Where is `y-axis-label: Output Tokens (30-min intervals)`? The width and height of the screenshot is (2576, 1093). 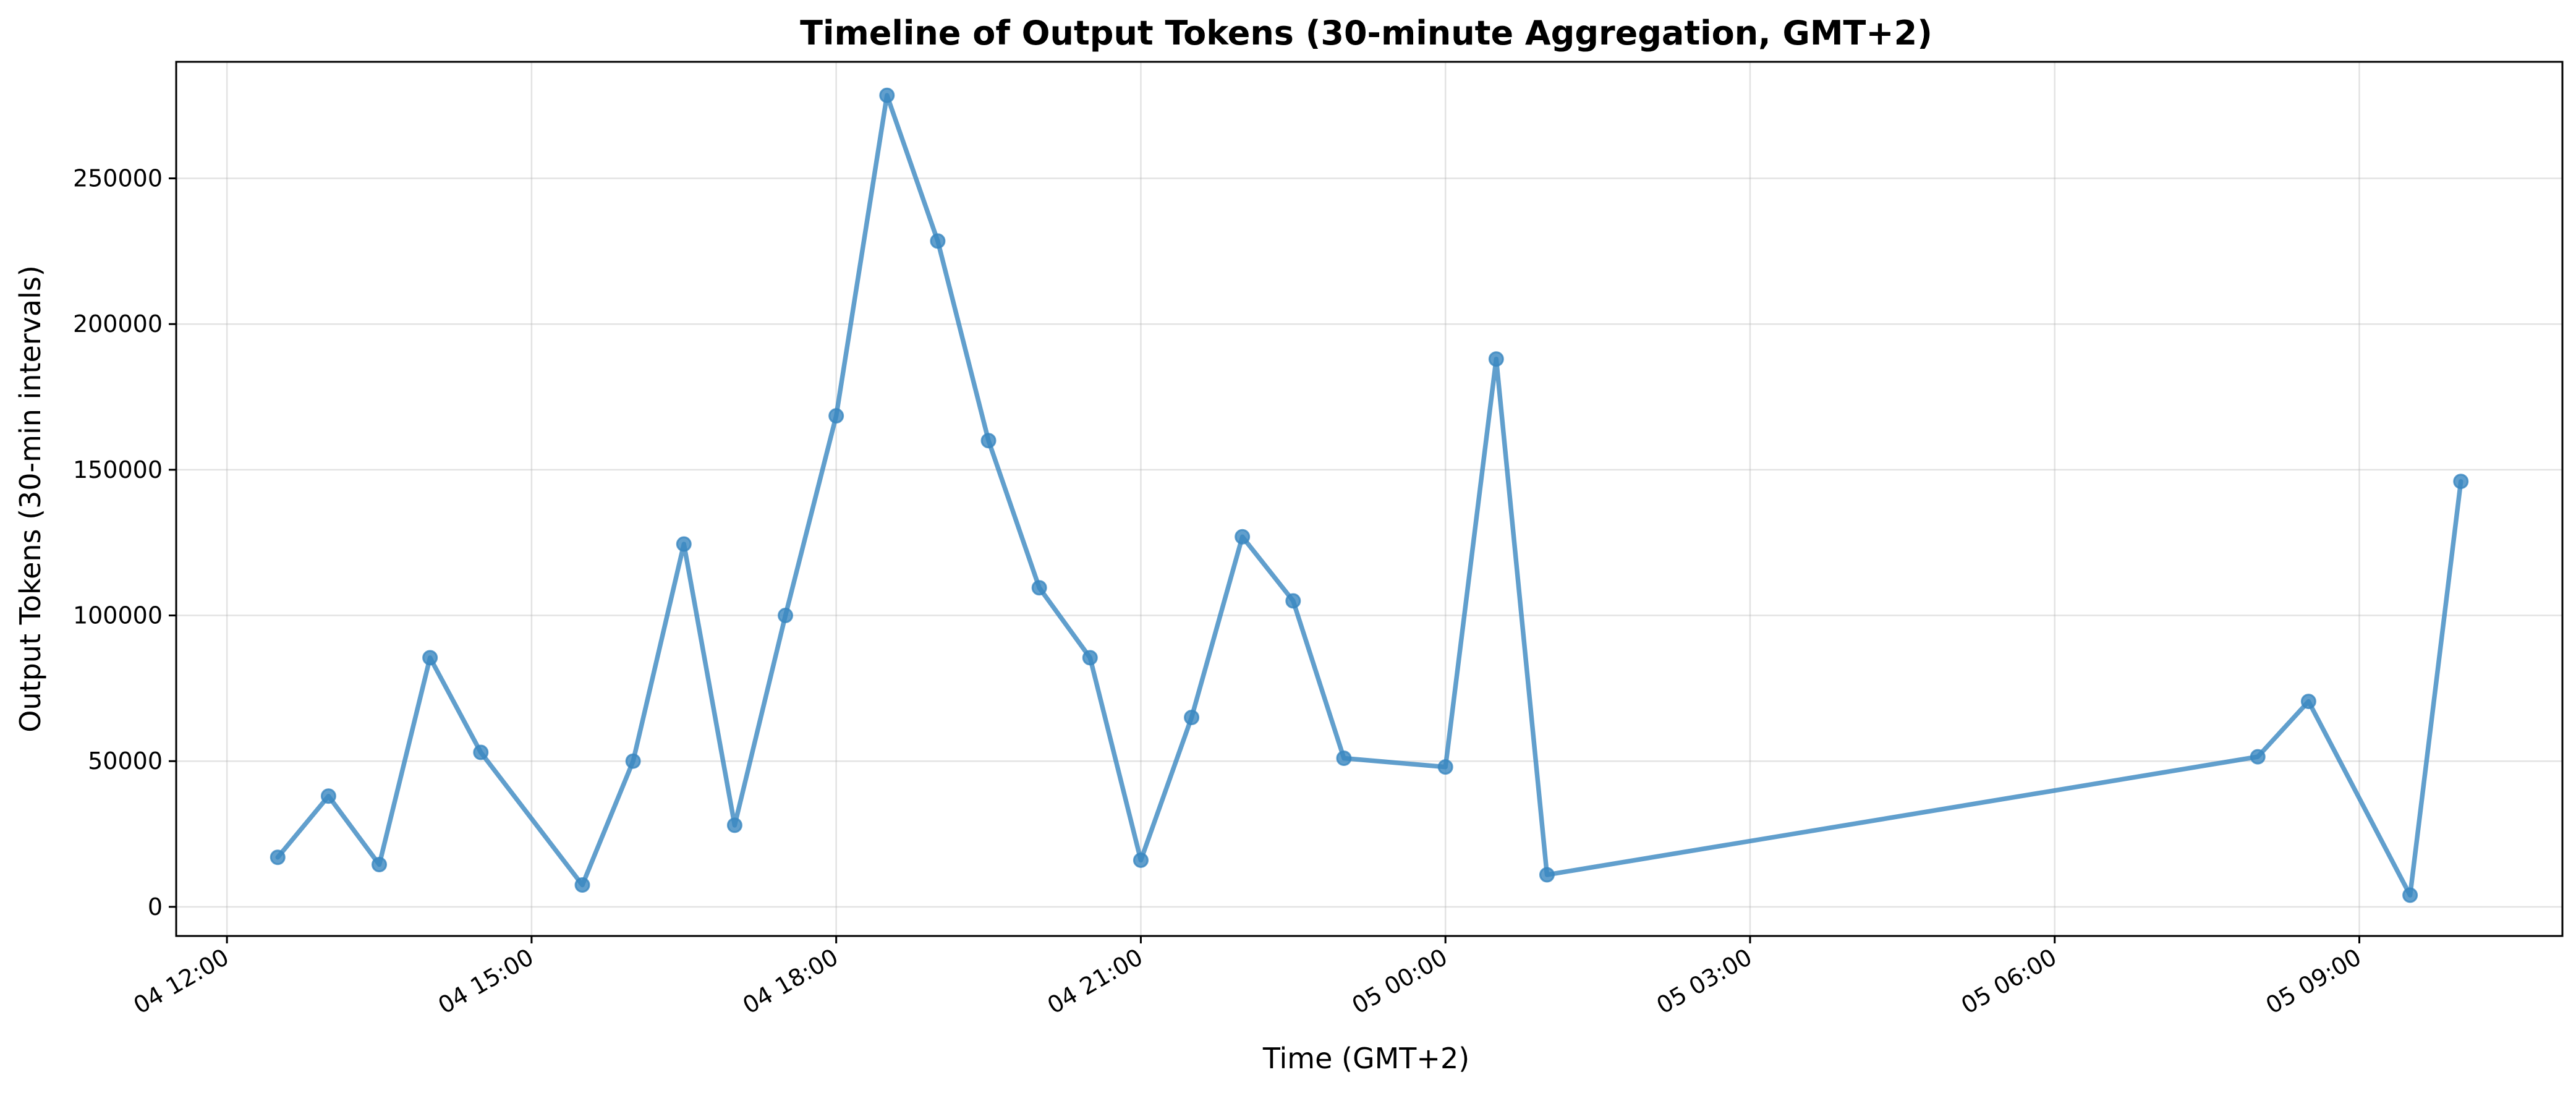 y-axis-label: Output Tokens (30-min intervals) is located at coordinates (30, 499).